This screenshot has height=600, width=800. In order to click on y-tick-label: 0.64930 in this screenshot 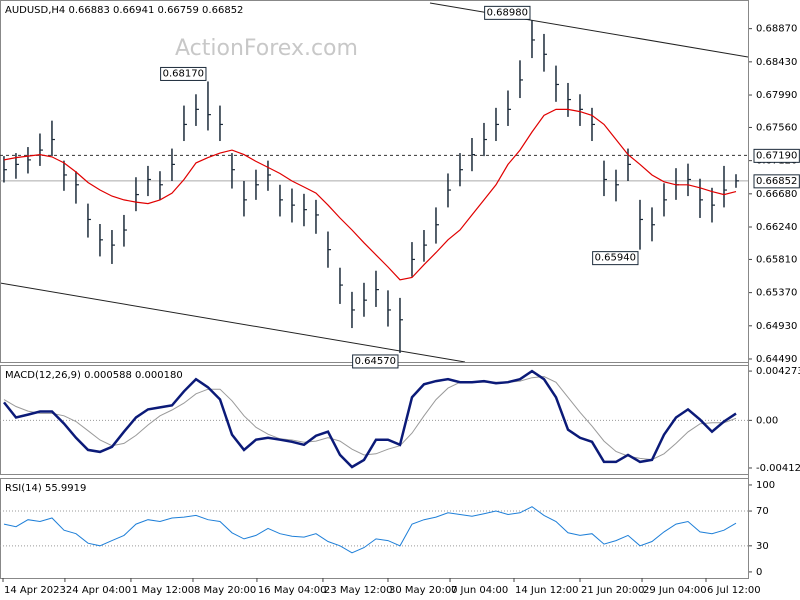, I will do `click(776, 326)`.